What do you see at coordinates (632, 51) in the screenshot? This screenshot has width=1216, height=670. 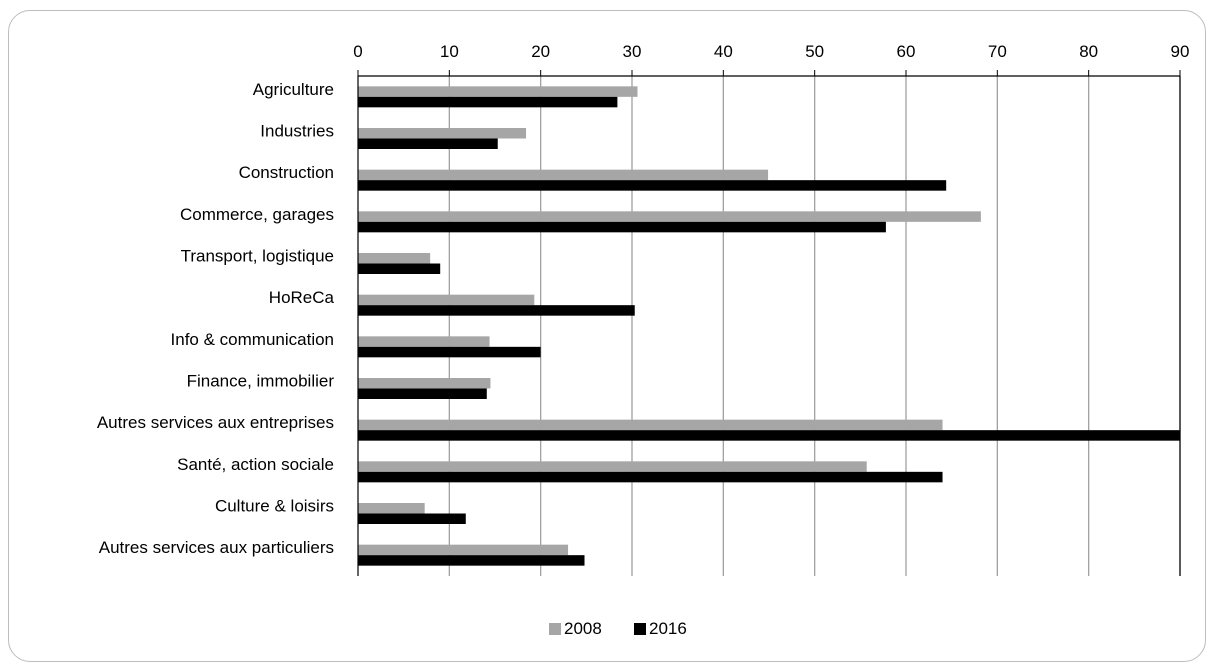 I see `x-tick-label: 30` at bounding box center [632, 51].